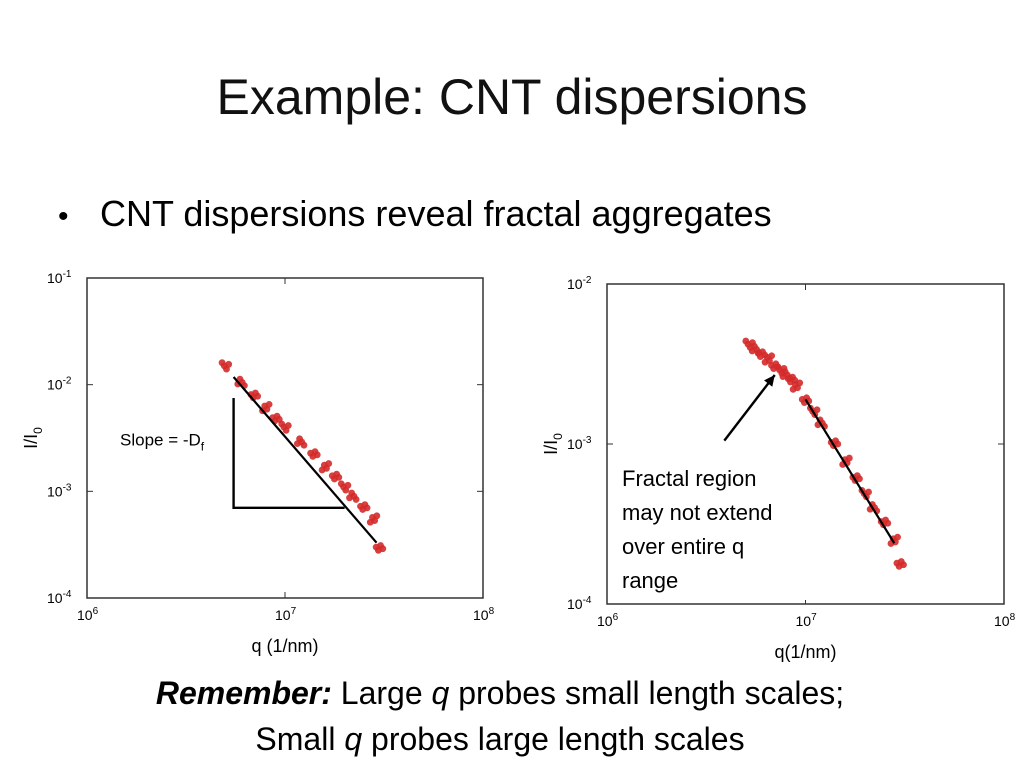 The image size is (1024, 768). What do you see at coordinates (512, 97) in the screenshot?
I see `slide-title: Example: CNT dispersions` at bounding box center [512, 97].